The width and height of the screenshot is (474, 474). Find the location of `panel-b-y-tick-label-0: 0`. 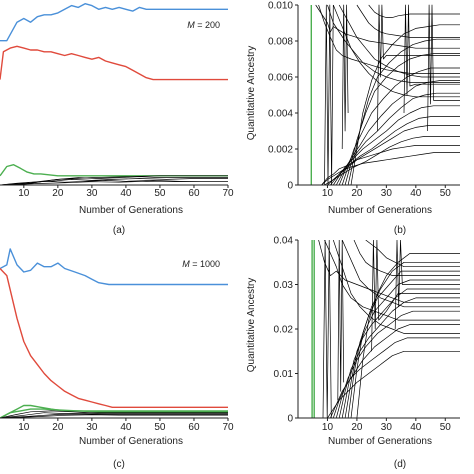

panel-b-y-tick-label-0: 0 is located at coordinates (290, 186).